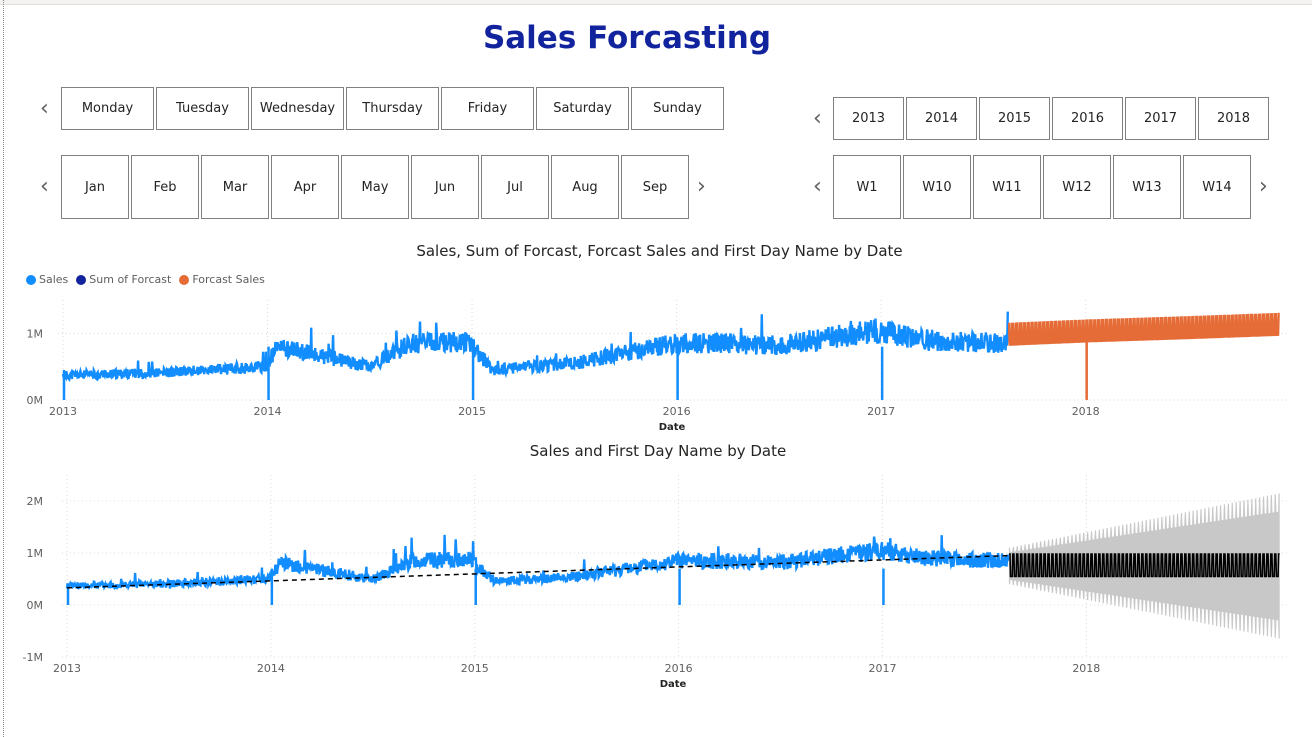 The width and height of the screenshot is (1312, 737). Describe the element at coordinates (95, 187) in the screenshot. I see `month-tile-jan: Jan` at that location.